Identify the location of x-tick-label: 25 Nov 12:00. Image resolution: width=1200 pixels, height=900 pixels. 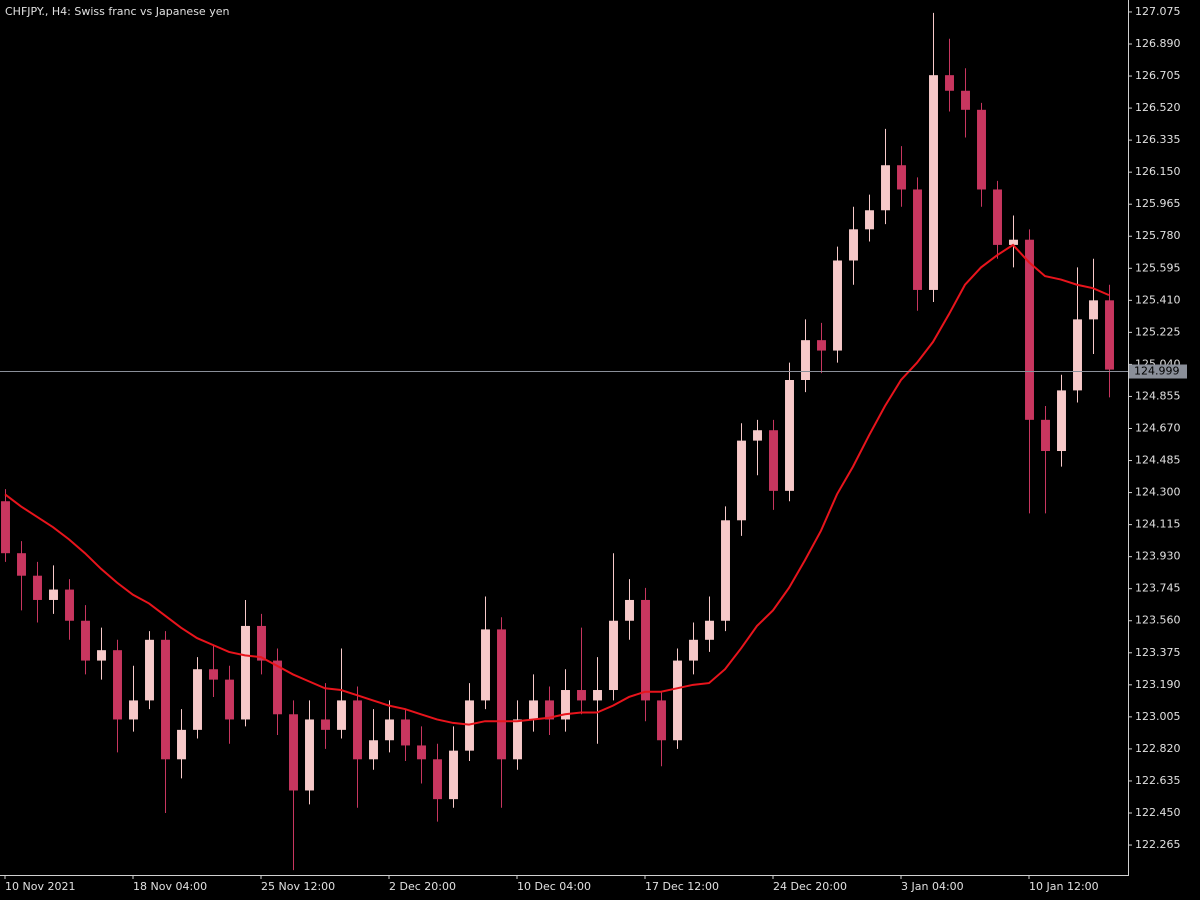
(298, 886).